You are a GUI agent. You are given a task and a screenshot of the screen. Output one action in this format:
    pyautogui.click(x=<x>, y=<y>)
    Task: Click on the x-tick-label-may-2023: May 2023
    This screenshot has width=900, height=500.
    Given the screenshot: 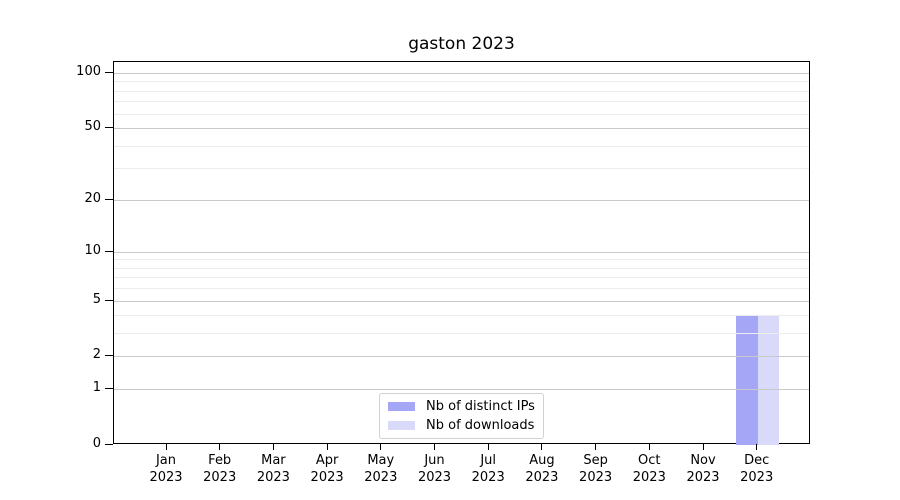 What is the action you would take?
    pyautogui.click(x=381, y=469)
    